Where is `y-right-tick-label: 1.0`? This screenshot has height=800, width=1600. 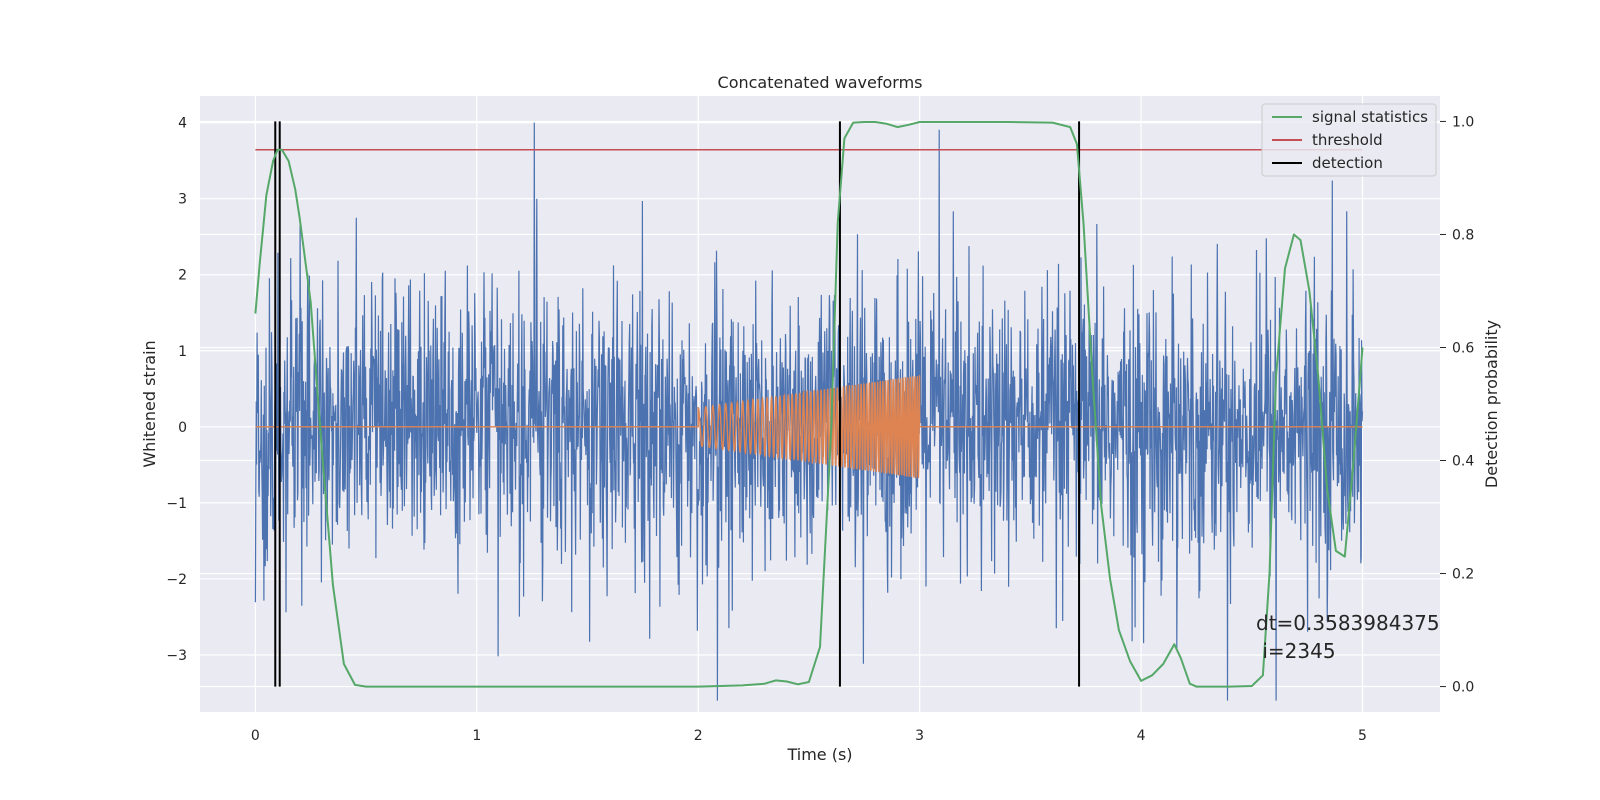 y-right-tick-label: 1.0 is located at coordinates (1463, 122).